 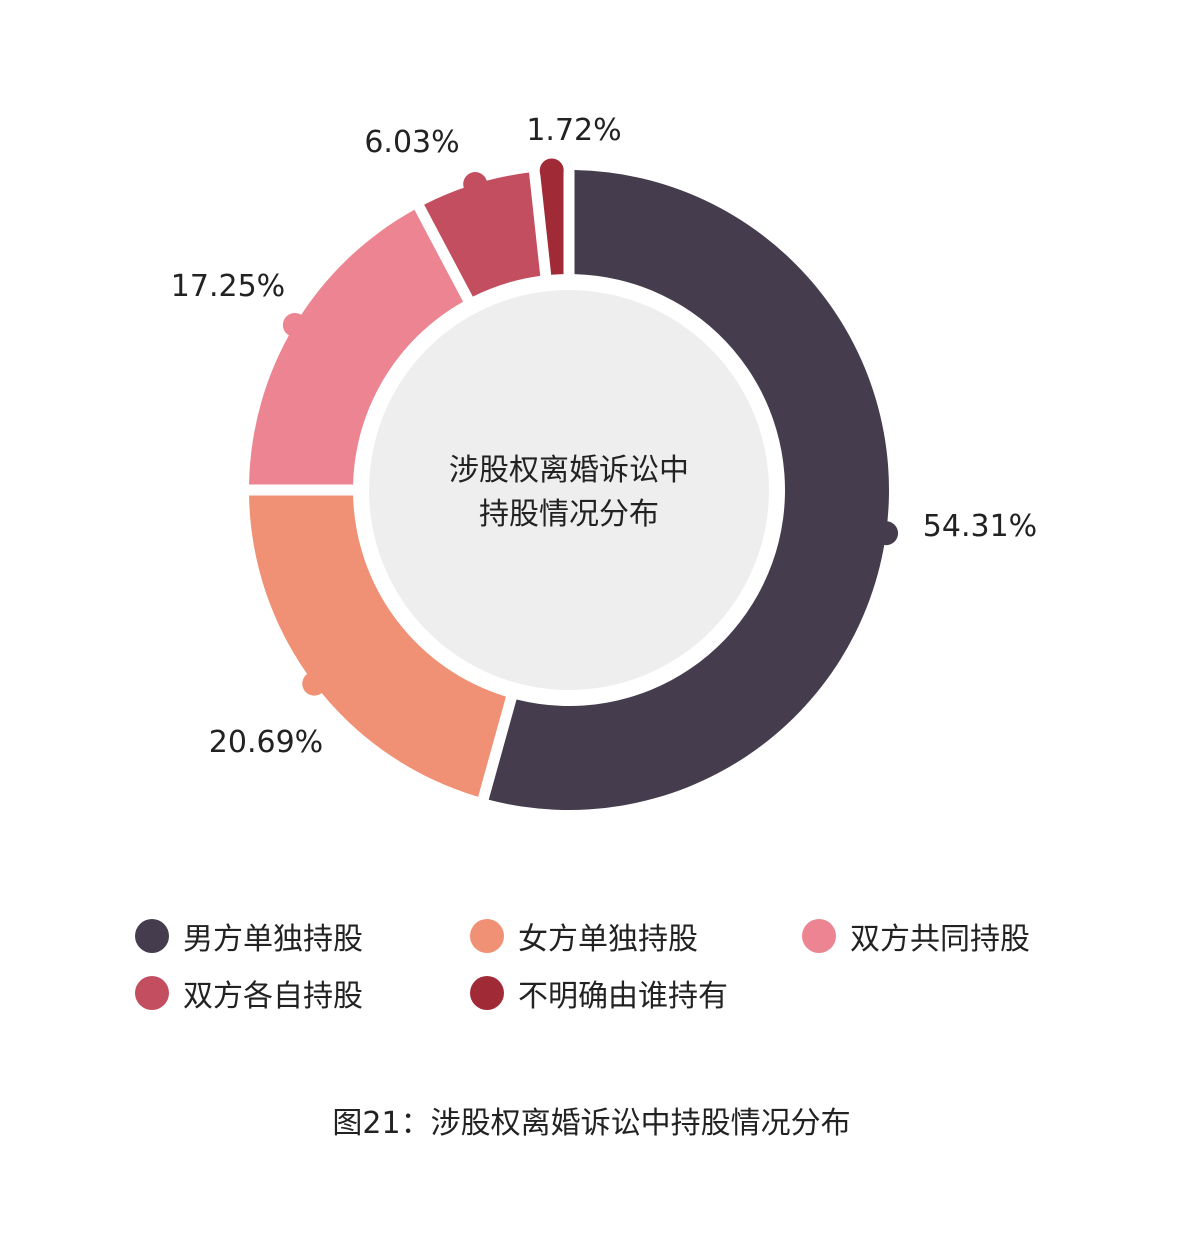 What do you see at coordinates (266, 742) in the screenshot?
I see `slice-label: 20.69%` at bounding box center [266, 742].